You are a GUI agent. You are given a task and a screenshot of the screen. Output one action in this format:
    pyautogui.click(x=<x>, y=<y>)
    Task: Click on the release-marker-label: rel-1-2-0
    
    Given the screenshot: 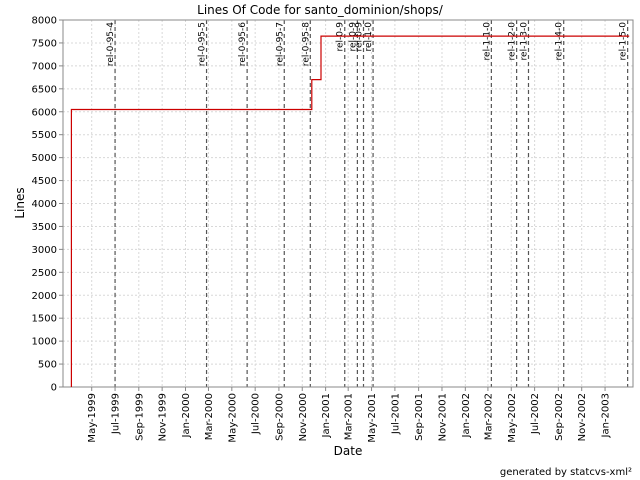 What is the action you would take?
    pyautogui.click(x=513, y=41)
    